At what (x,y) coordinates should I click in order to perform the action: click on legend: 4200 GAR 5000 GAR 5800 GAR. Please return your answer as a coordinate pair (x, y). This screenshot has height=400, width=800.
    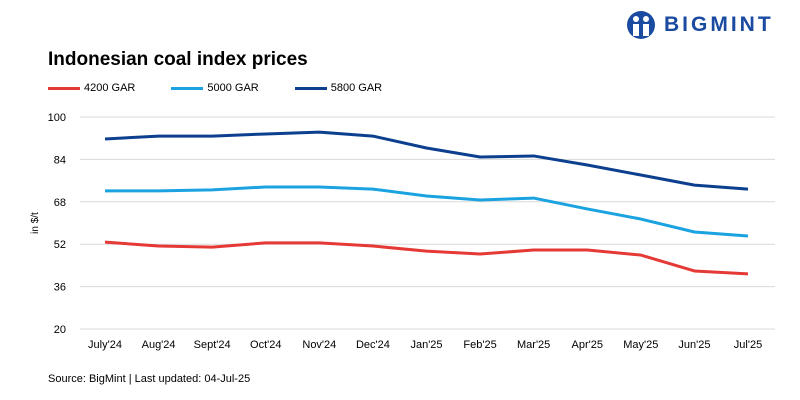
    Looking at the image, I should click on (233, 88).